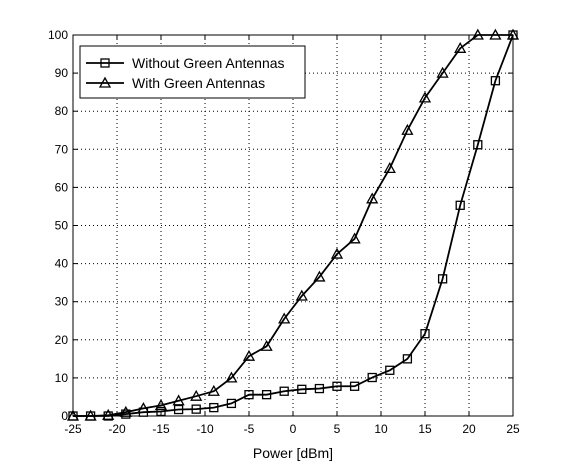  Describe the element at coordinates (337, 429) in the screenshot. I see `x-tick-label: 5` at that location.